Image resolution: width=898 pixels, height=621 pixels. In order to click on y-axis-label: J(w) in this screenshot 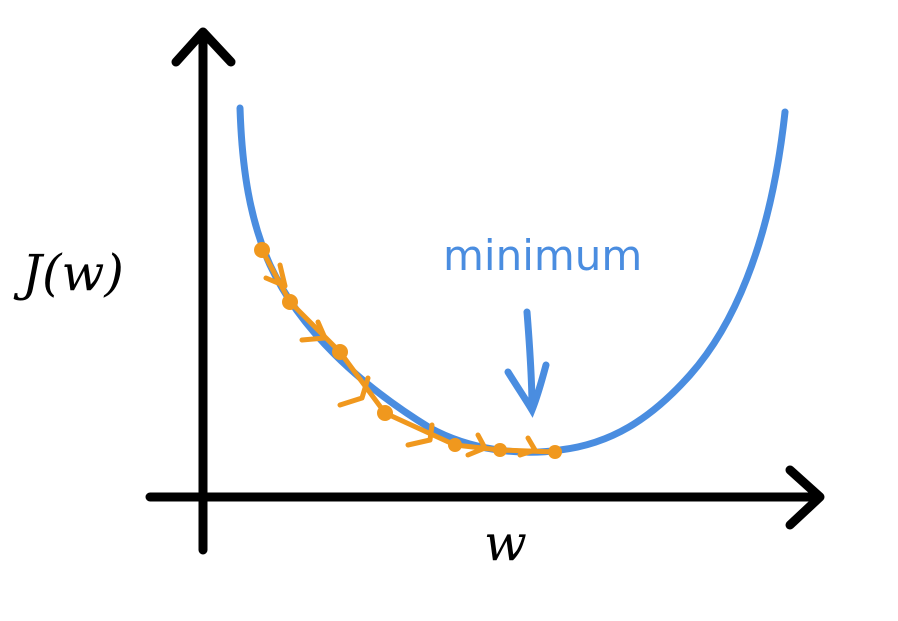, I will do `click(68, 273)`.